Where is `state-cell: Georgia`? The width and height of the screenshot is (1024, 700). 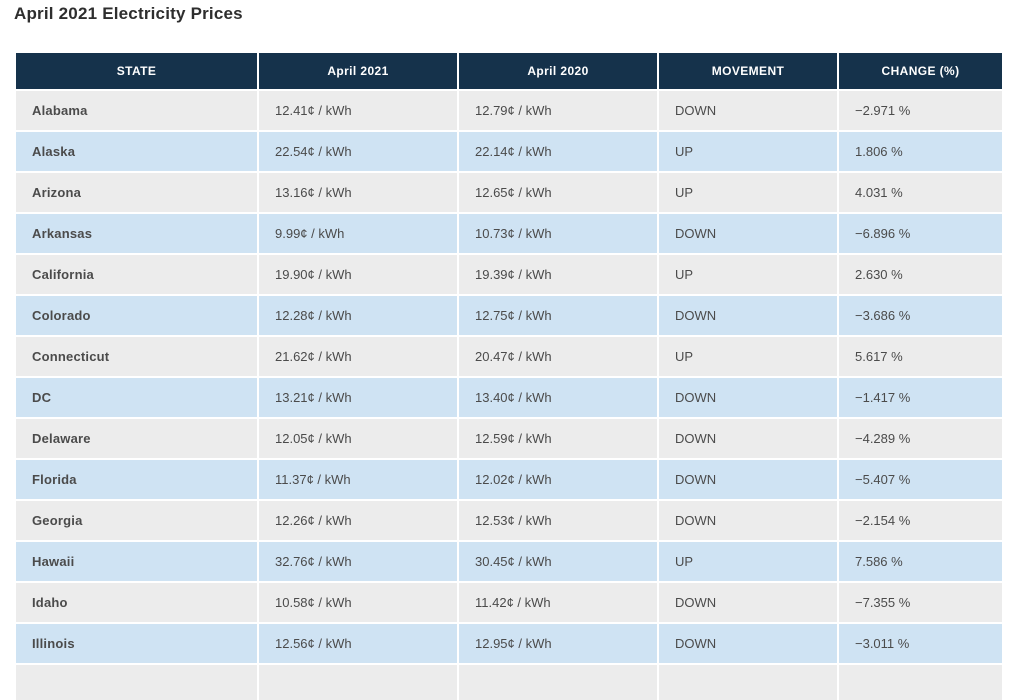
state-cell: Georgia is located at coordinates (136, 520).